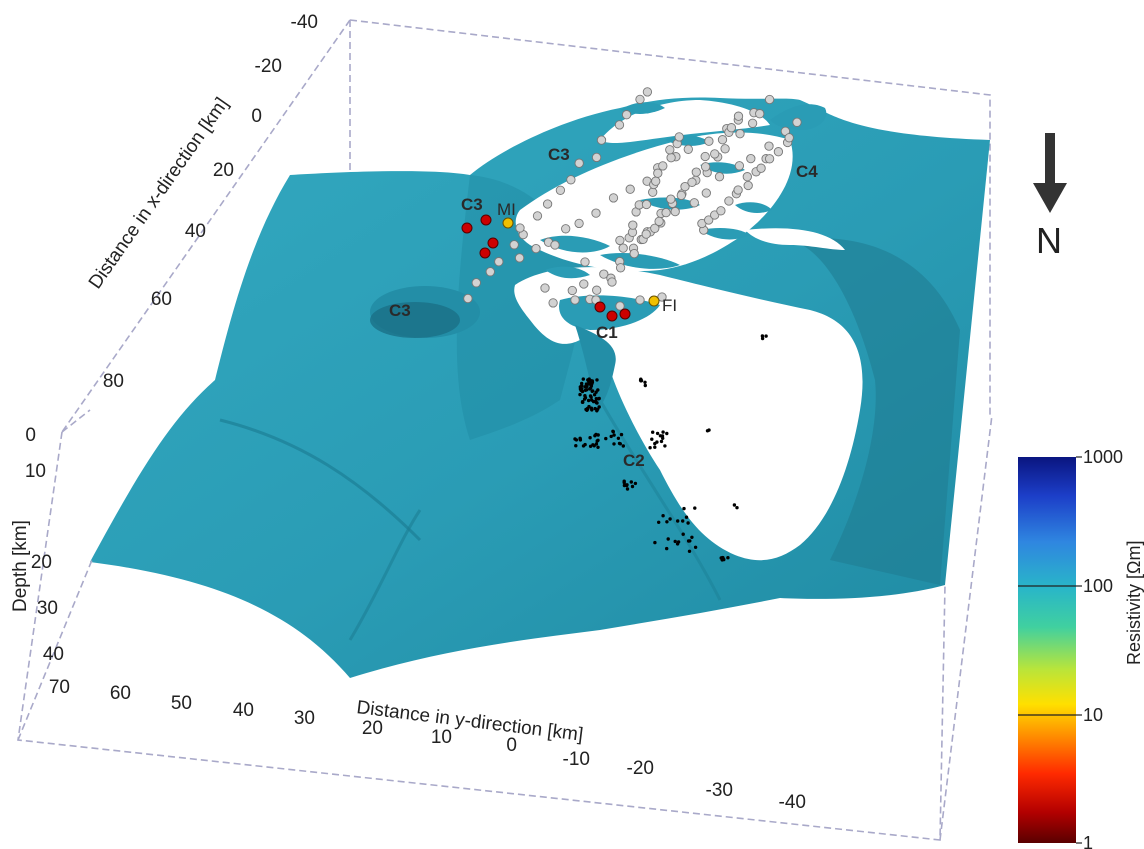 This screenshot has height=849, width=1144. What do you see at coordinates (1050, 159) in the screenshot?
I see `north-arrow-shaft` at bounding box center [1050, 159].